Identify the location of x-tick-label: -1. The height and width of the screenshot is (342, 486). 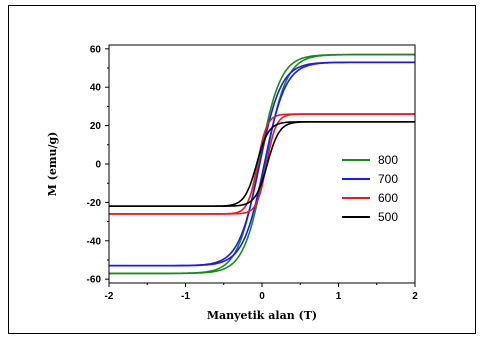
(185, 296).